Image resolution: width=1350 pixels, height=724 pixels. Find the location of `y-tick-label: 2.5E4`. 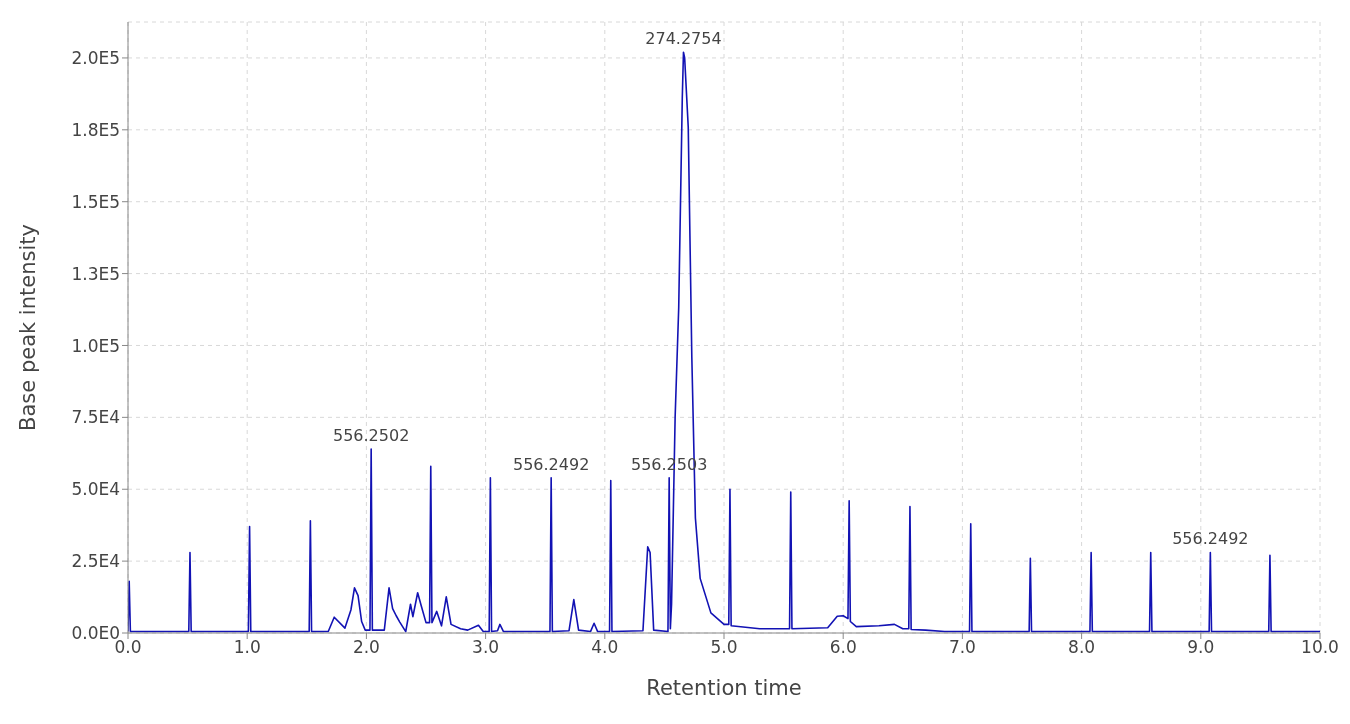

y-tick-label: 2.5E4 is located at coordinates (95, 561).